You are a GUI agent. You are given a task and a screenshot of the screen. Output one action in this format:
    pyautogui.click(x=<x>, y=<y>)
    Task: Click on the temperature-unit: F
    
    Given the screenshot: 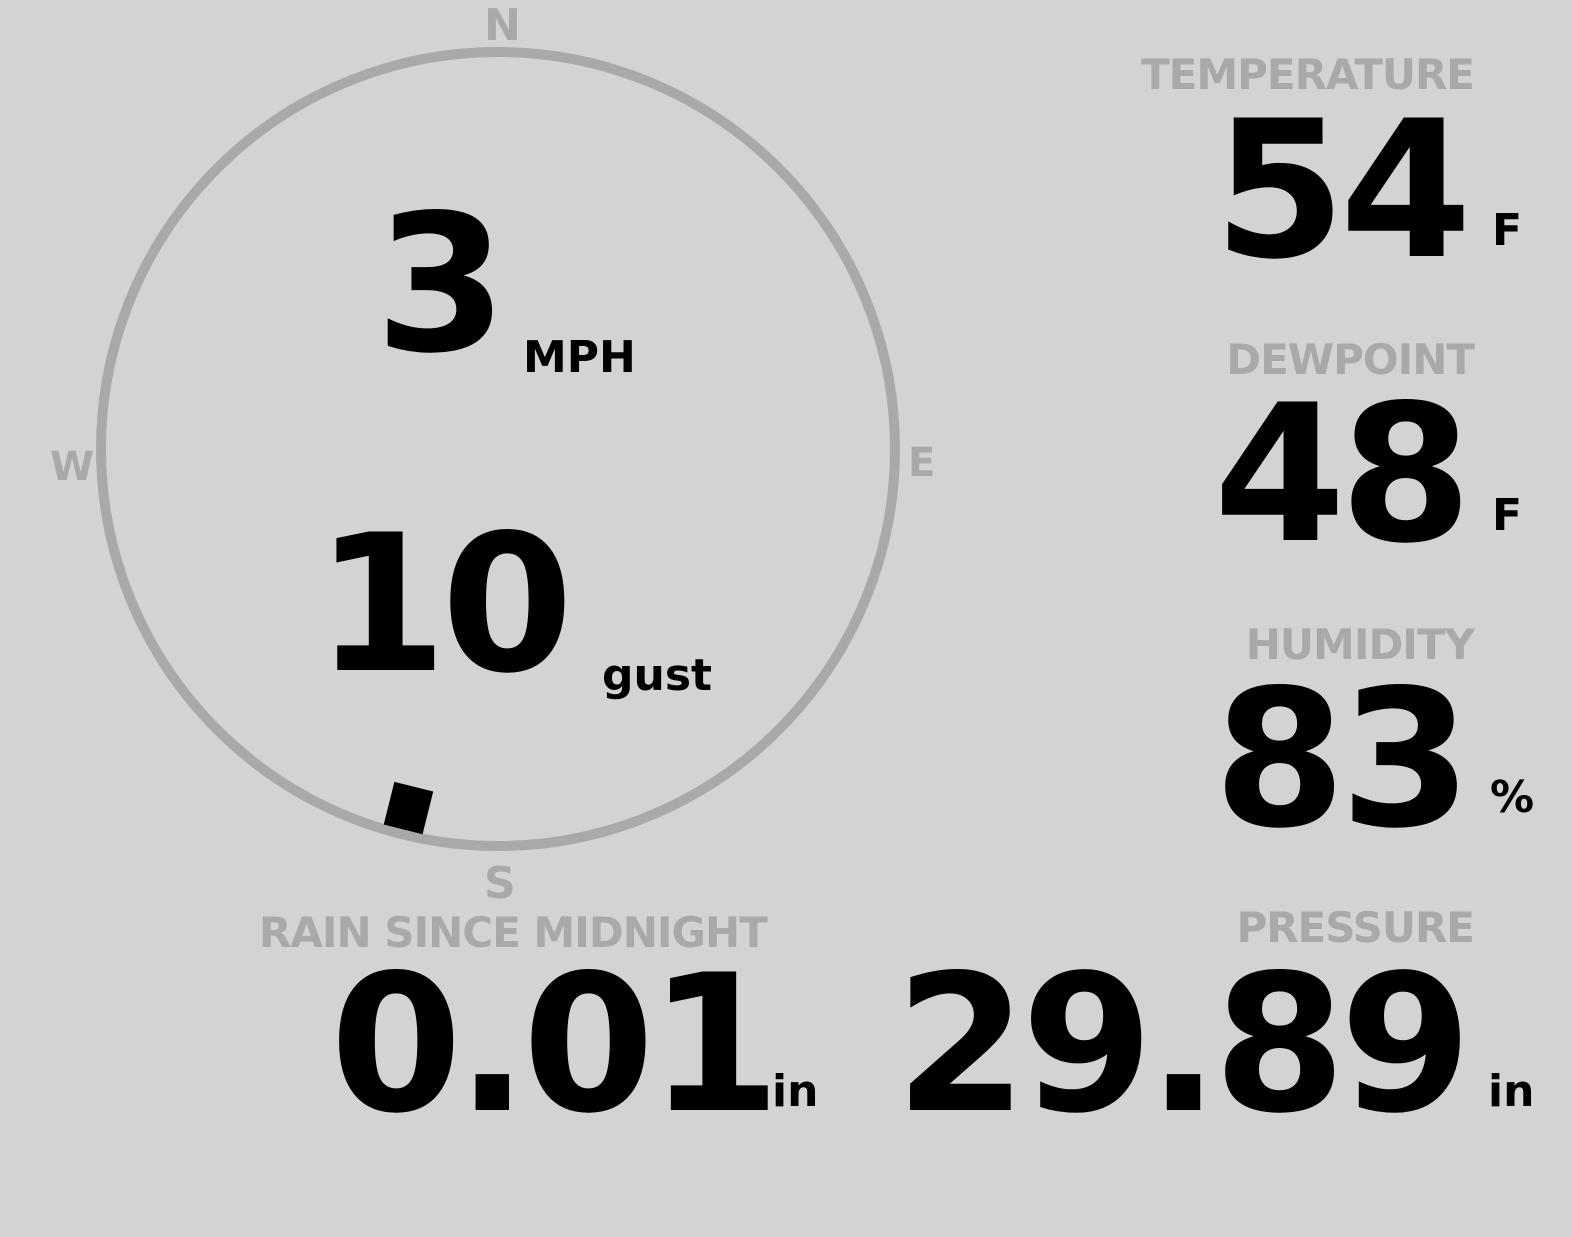 What is the action you would take?
    pyautogui.click(x=1507, y=230)
    